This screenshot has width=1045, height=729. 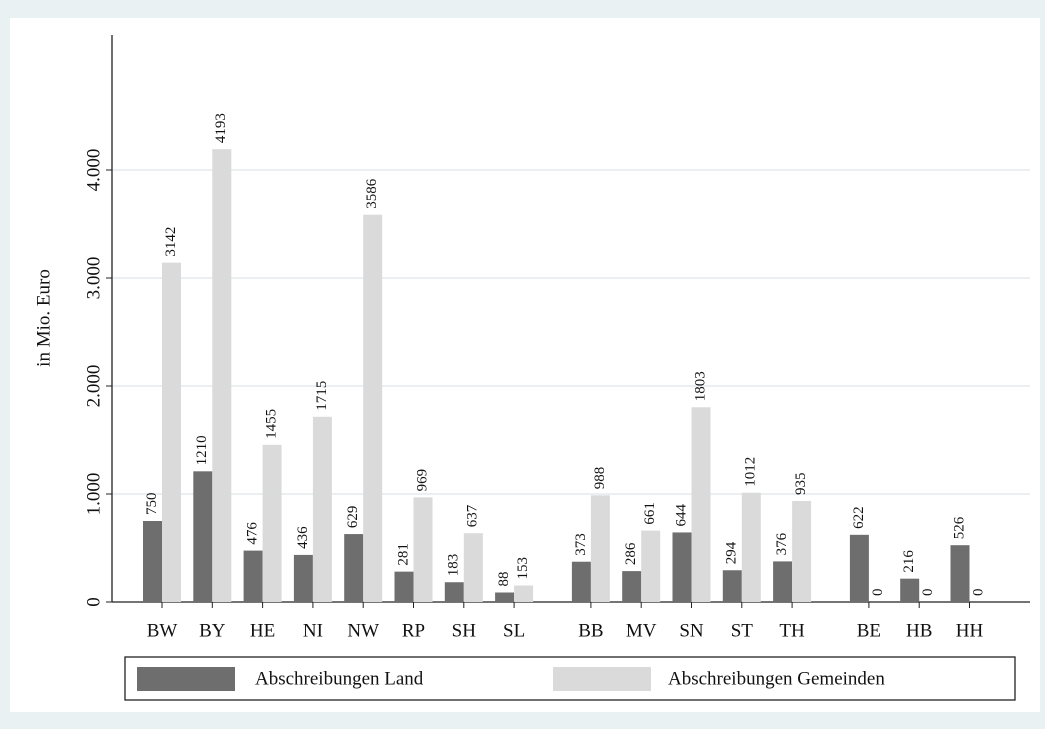 What do you see at coordinates (700, 386) in the screenshot?
I see `value-label: 1803` at bounding box center [700, 386].